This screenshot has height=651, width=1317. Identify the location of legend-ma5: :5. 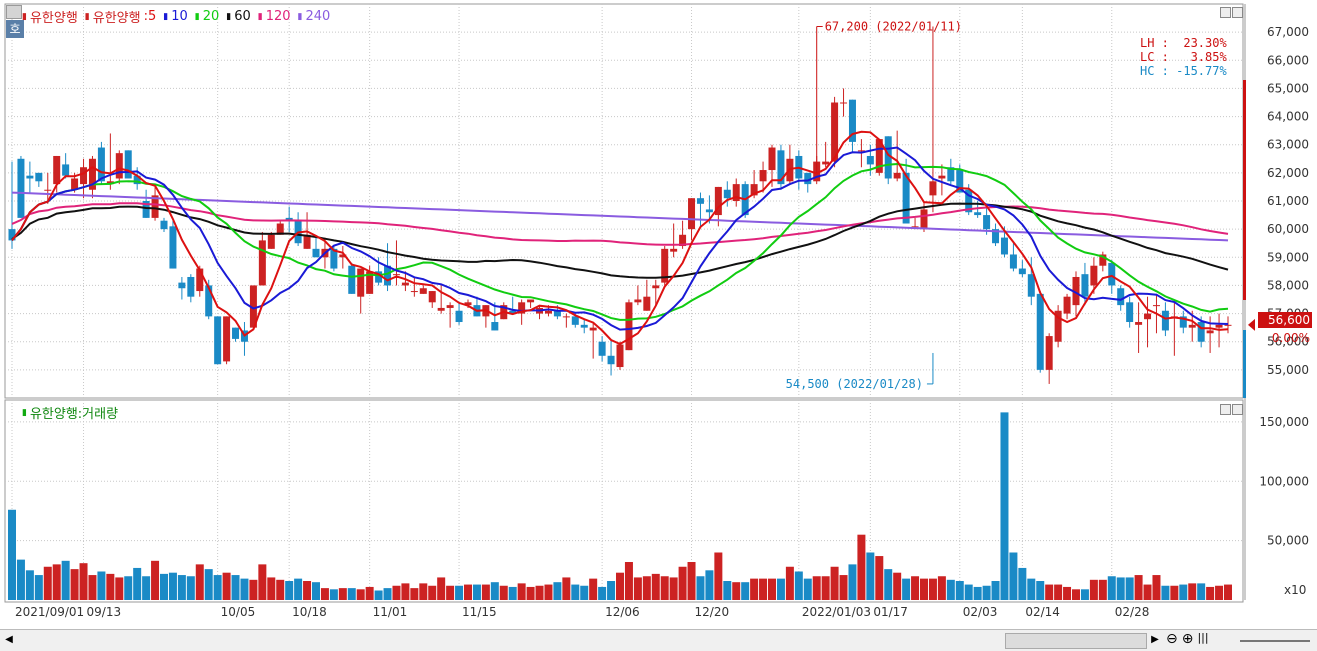
(150, 16).